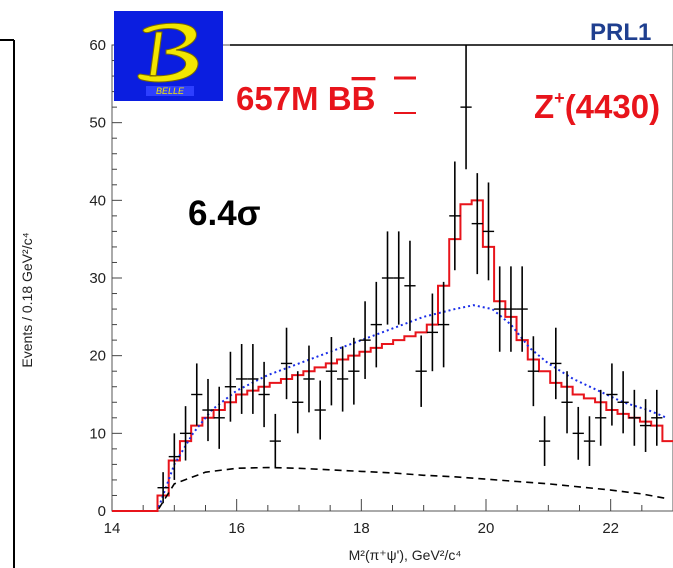 The width and height of the screenshot is (673, 568). I want to click on luminosity-bar-b: B, so click(364, 98).